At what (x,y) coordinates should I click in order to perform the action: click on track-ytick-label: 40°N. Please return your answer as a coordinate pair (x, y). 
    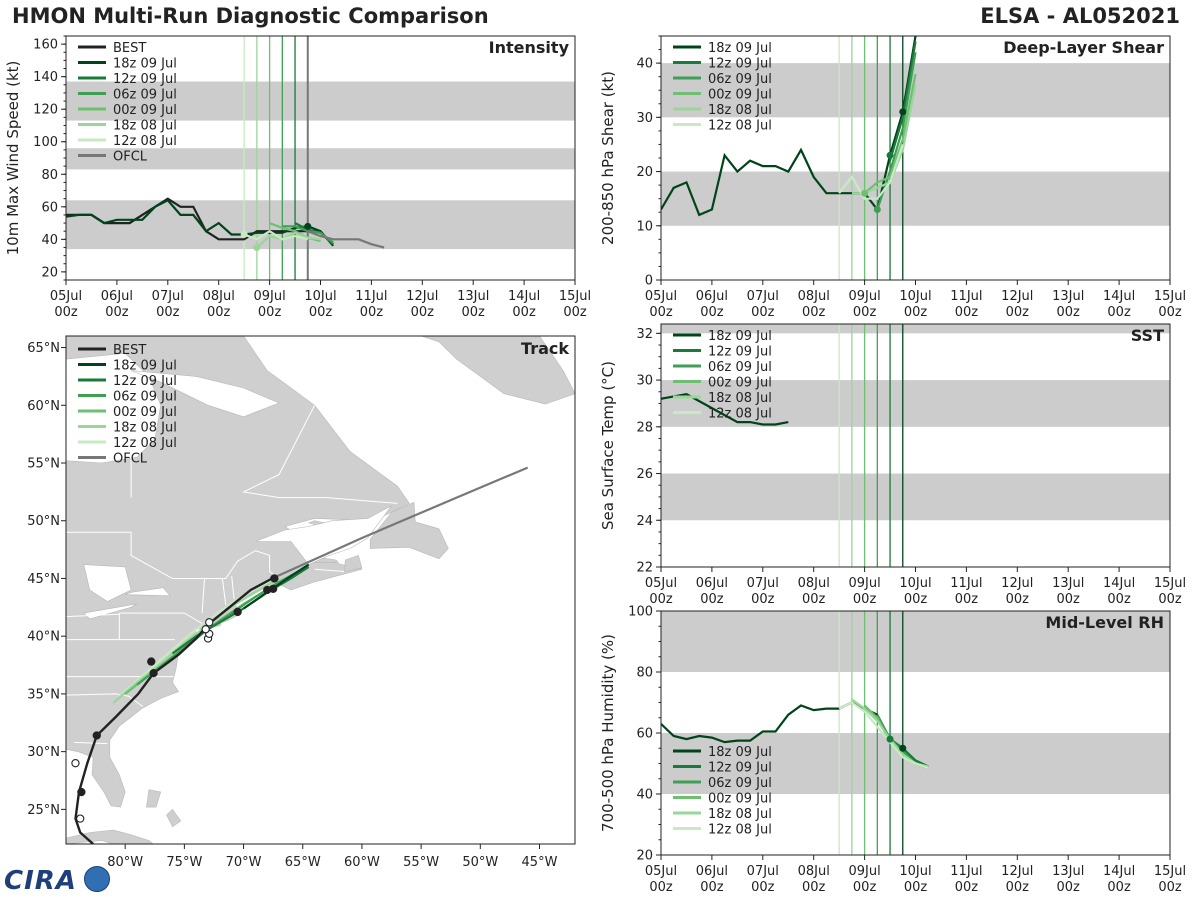
    Looking at the image, I should click on (43, 637).